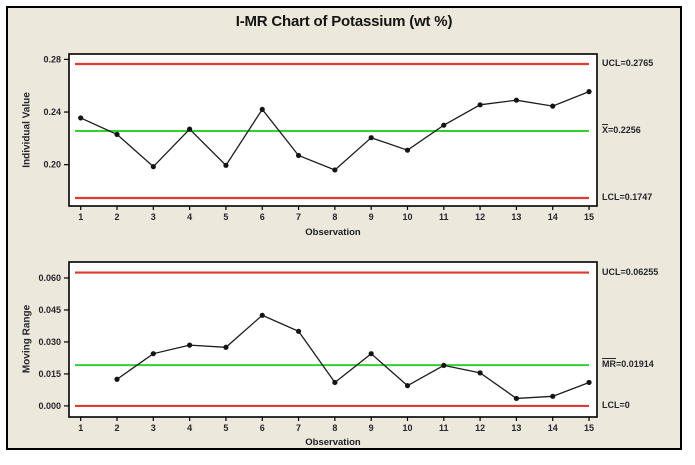 This screenshot has width=695, height=465. Describe the element at coordinates (49, 406) in the screenshot. I see `y-tick-label: 0.000` at that location.